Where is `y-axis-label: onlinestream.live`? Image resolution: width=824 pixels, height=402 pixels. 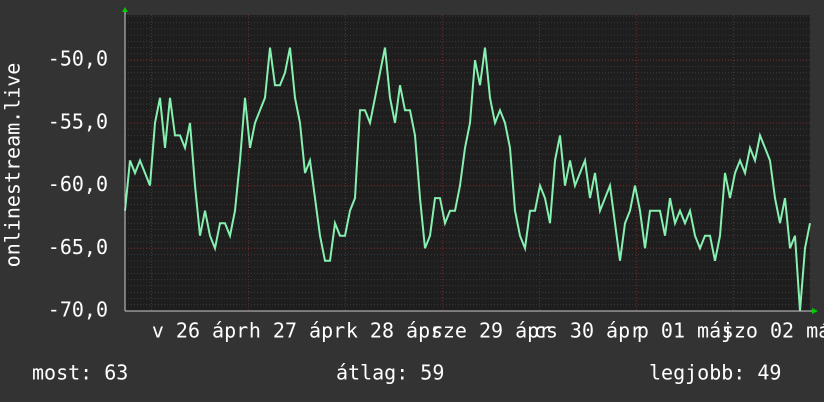 y-axis-label: onlinestream.live is located at coordinates (13, 165).